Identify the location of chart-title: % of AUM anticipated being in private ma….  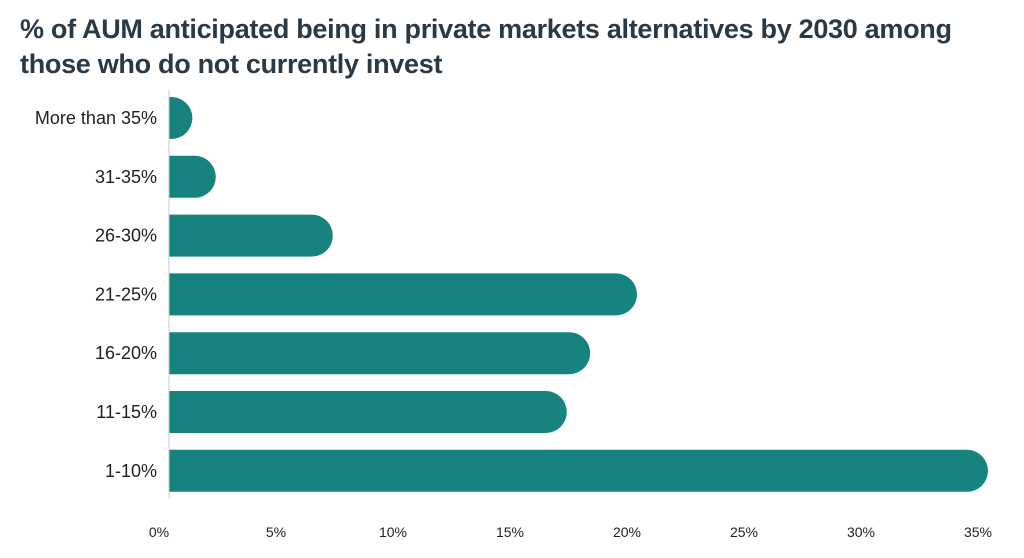
(486, 46).